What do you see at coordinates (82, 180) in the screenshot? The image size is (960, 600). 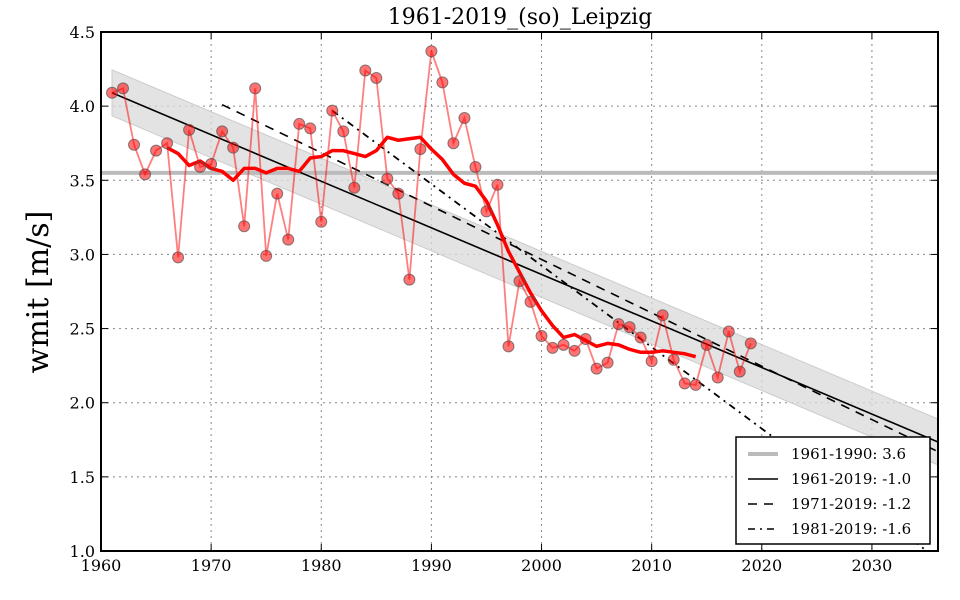 I see `y-tick-label: 3.5` at bounding box center [82, 180].